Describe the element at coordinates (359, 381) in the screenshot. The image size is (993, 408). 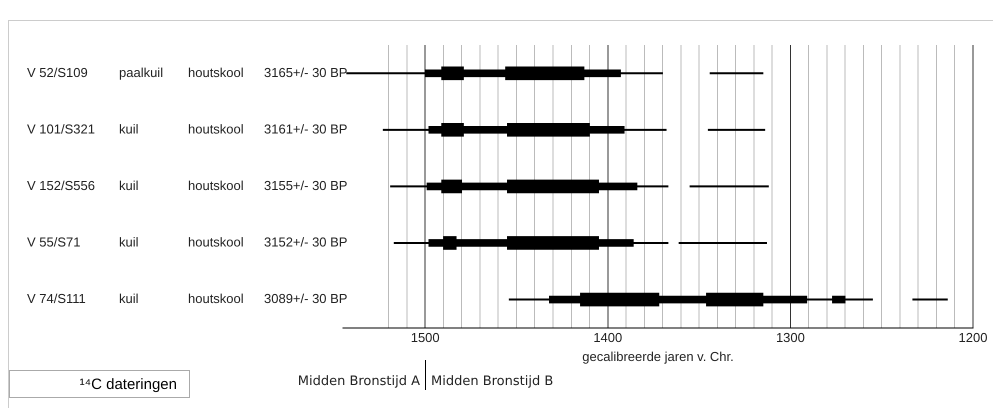
I see `text: Midden Bronstijd A` at that location.